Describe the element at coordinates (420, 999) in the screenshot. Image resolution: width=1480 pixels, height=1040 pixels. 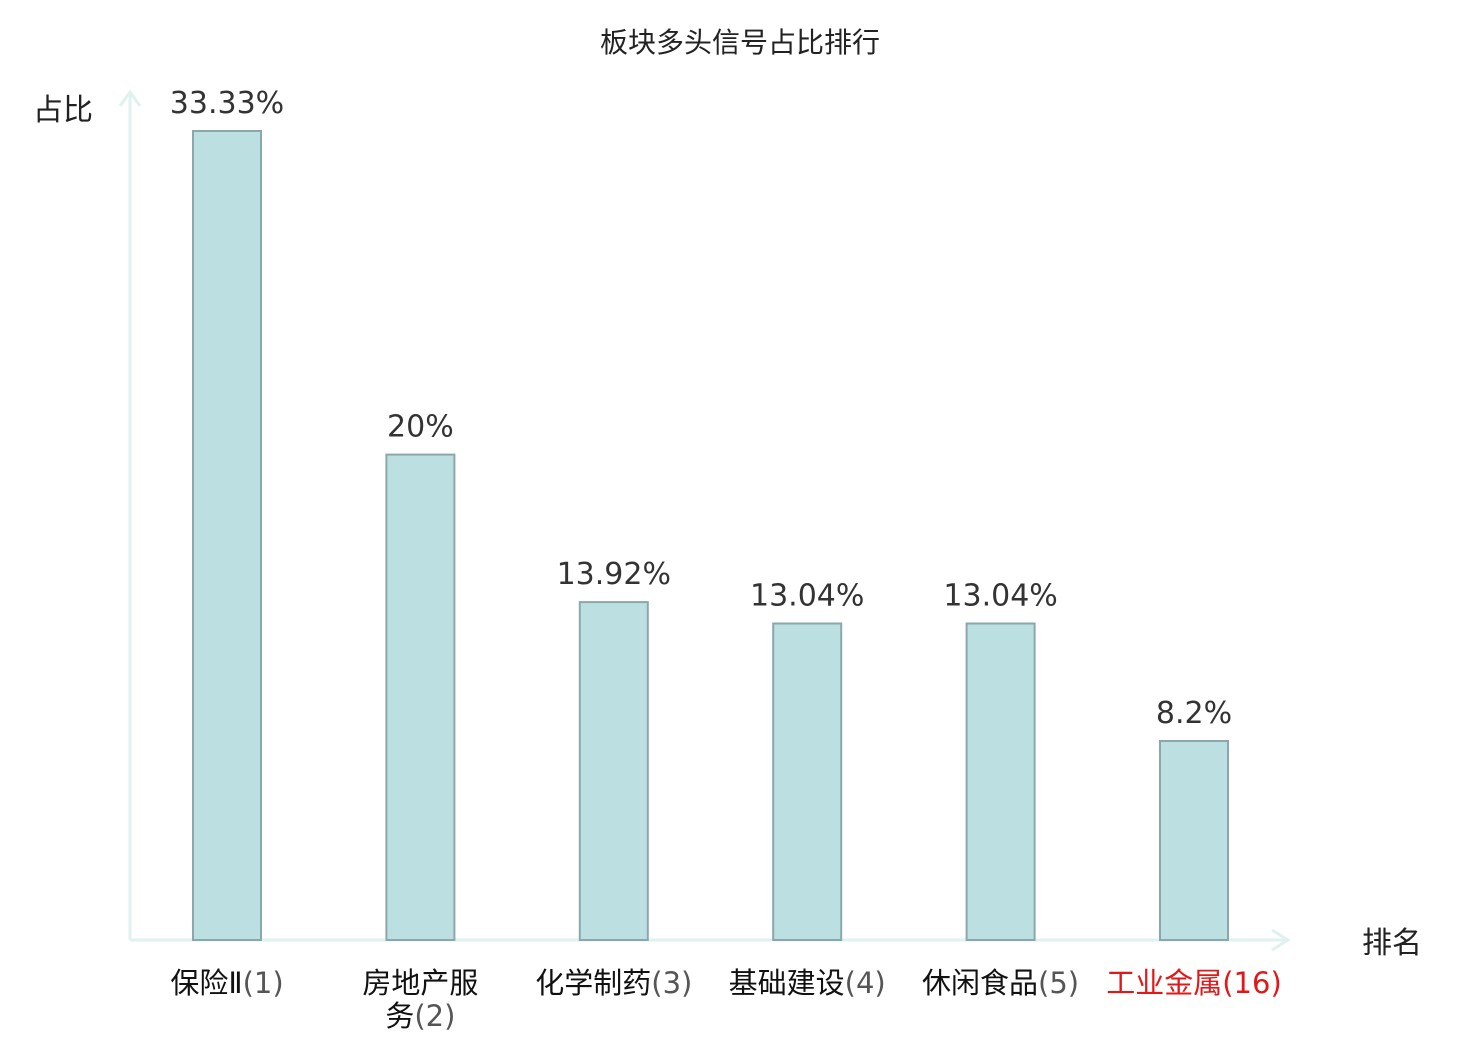
I see `category-label: 房地产服务(2)` at that location.